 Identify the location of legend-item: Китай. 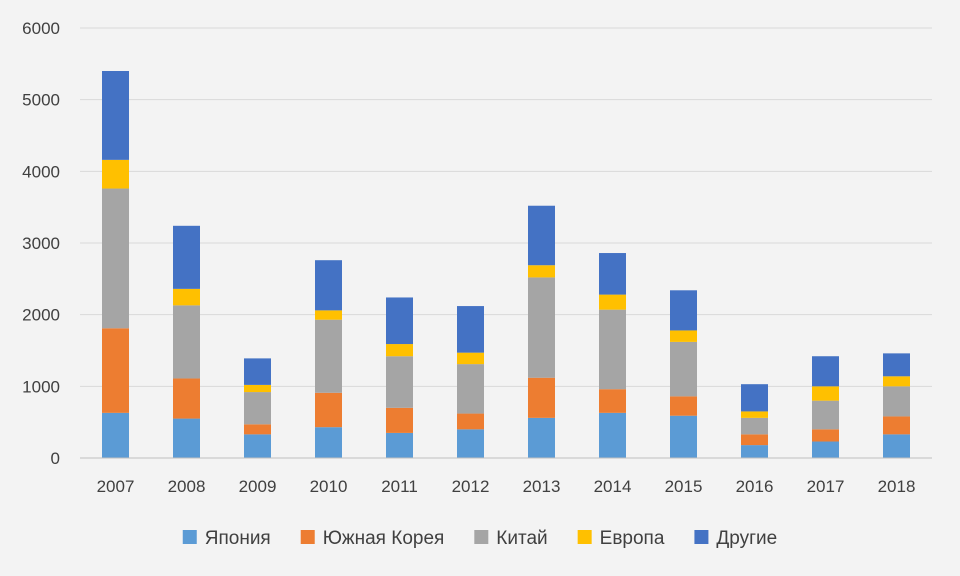
(511, 538).